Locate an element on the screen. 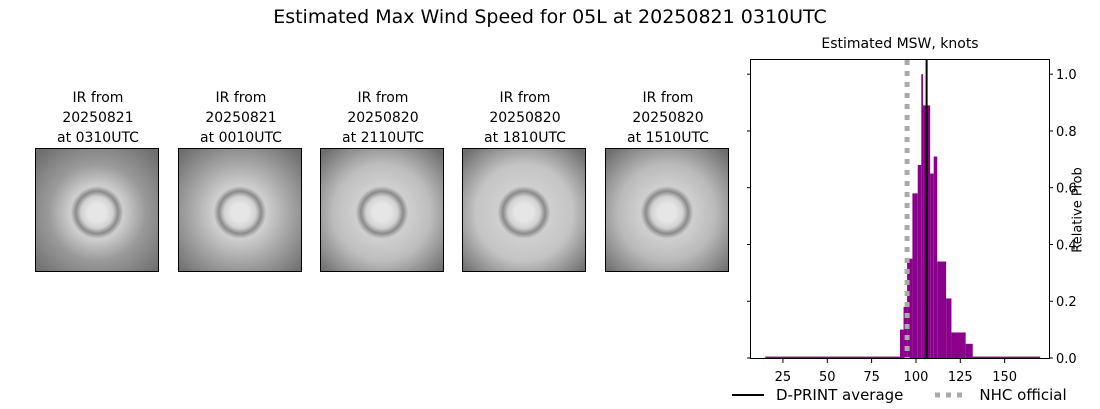 The height and width of the screenshot is (409, 1100). y-tick-label: 0.2 is located at coordinates (1066, 302).